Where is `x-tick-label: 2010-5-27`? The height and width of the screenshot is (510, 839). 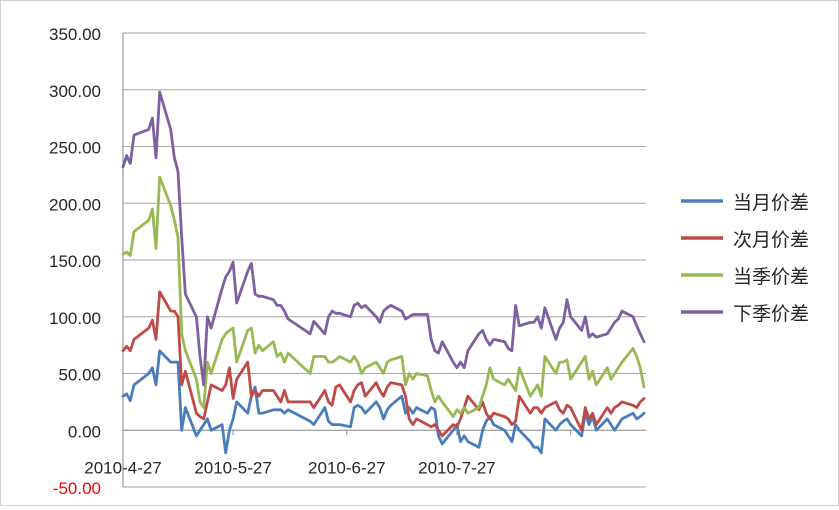 x-tick-label: 2010-5-27 is located at coordinates (233, 467).